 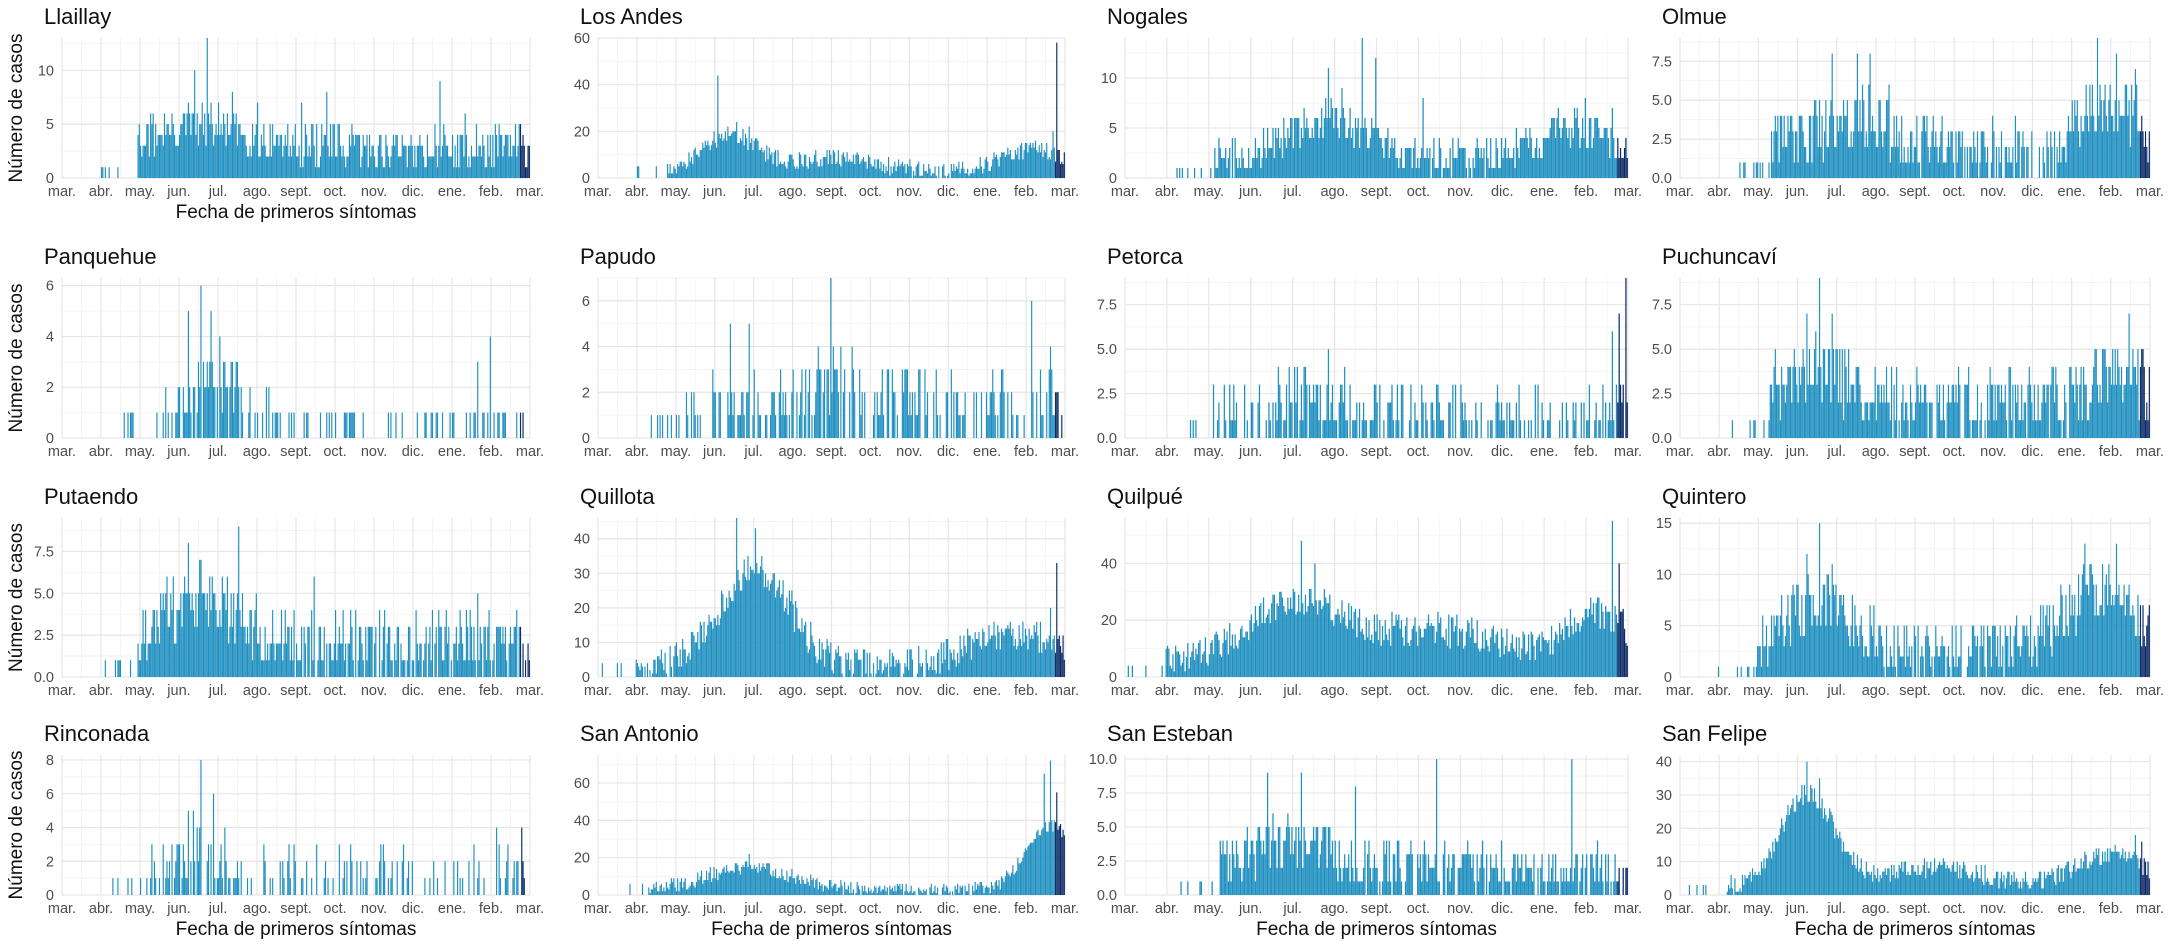 What do you see at coordinates (1836, 452) in the screenshot?
I see `x-tick-label: jul.` at bounding box center [1836, 452].